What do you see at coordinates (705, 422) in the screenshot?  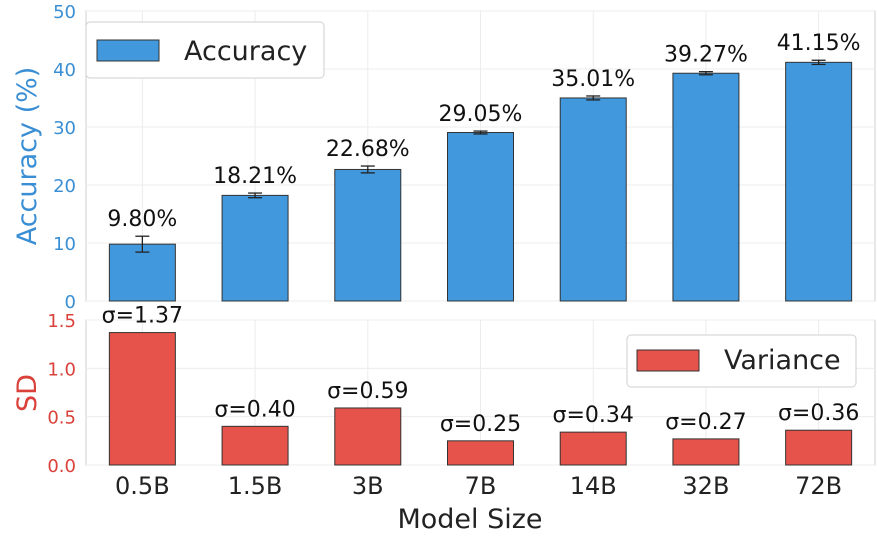 I see `sd-data-label: σ=0.27` at bounding box center [705, 422].